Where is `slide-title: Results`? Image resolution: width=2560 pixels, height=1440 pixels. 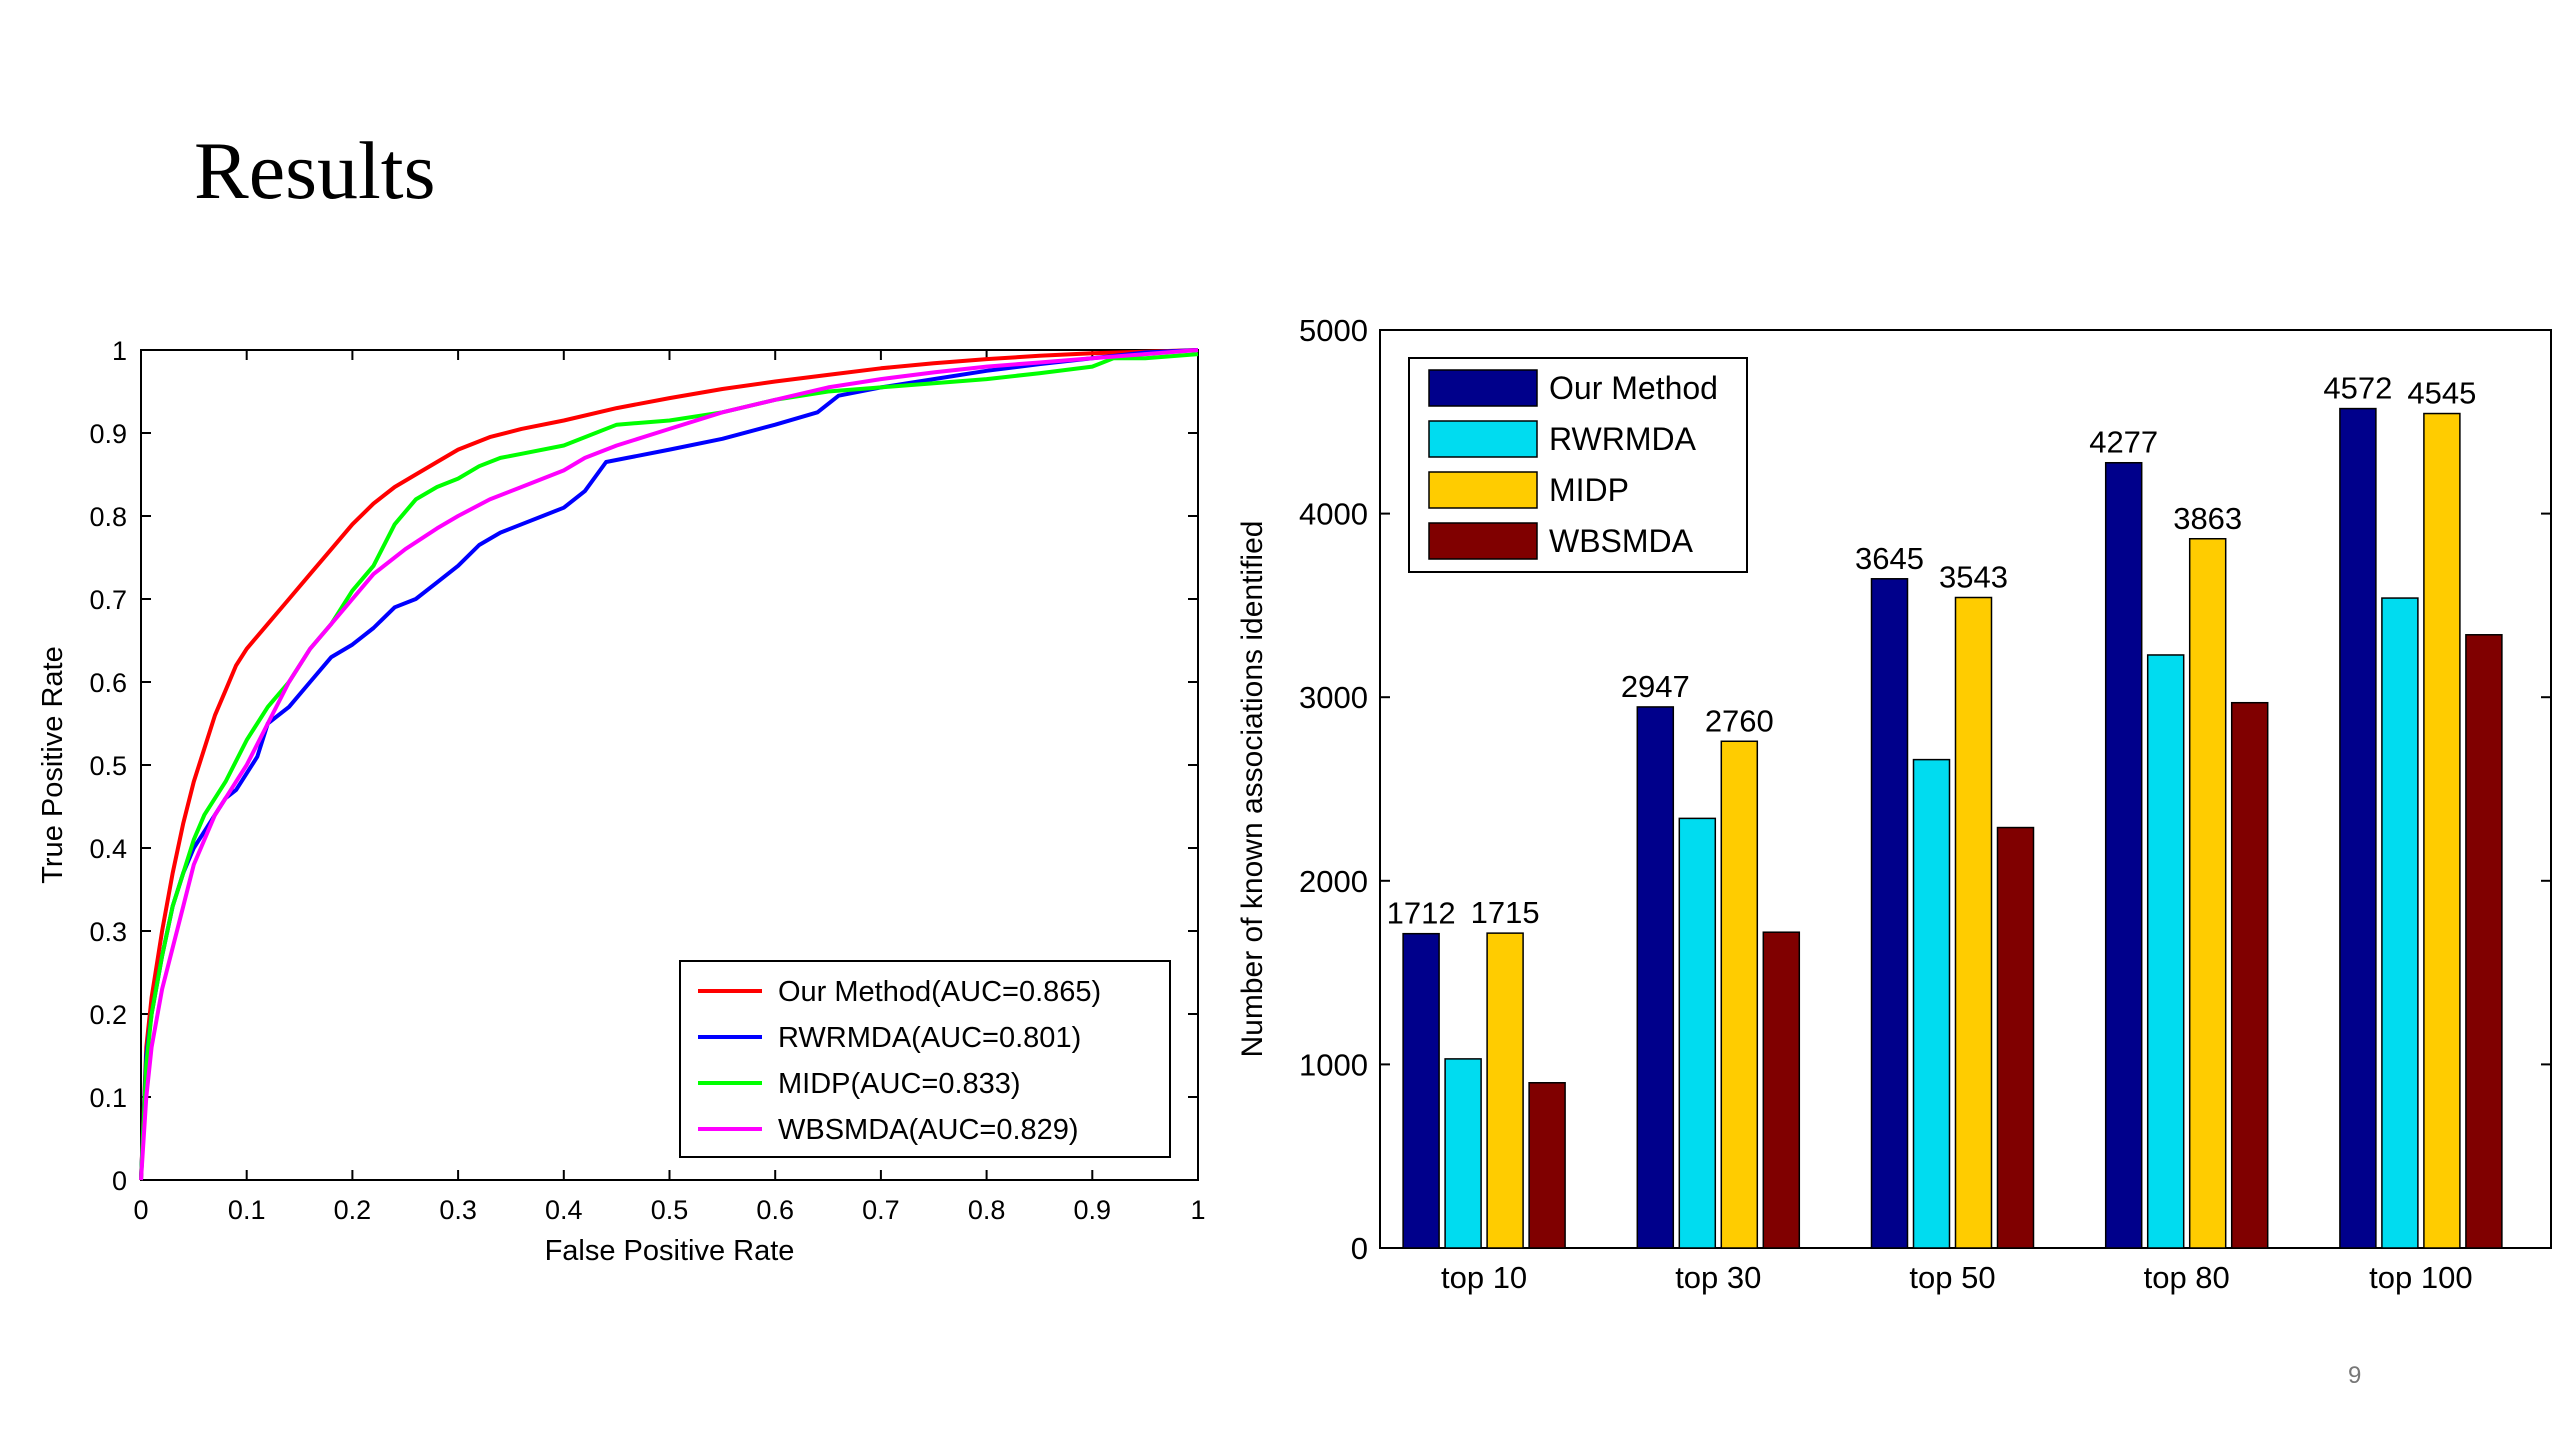
slide-title: Results is located at coordinates (315, 170).